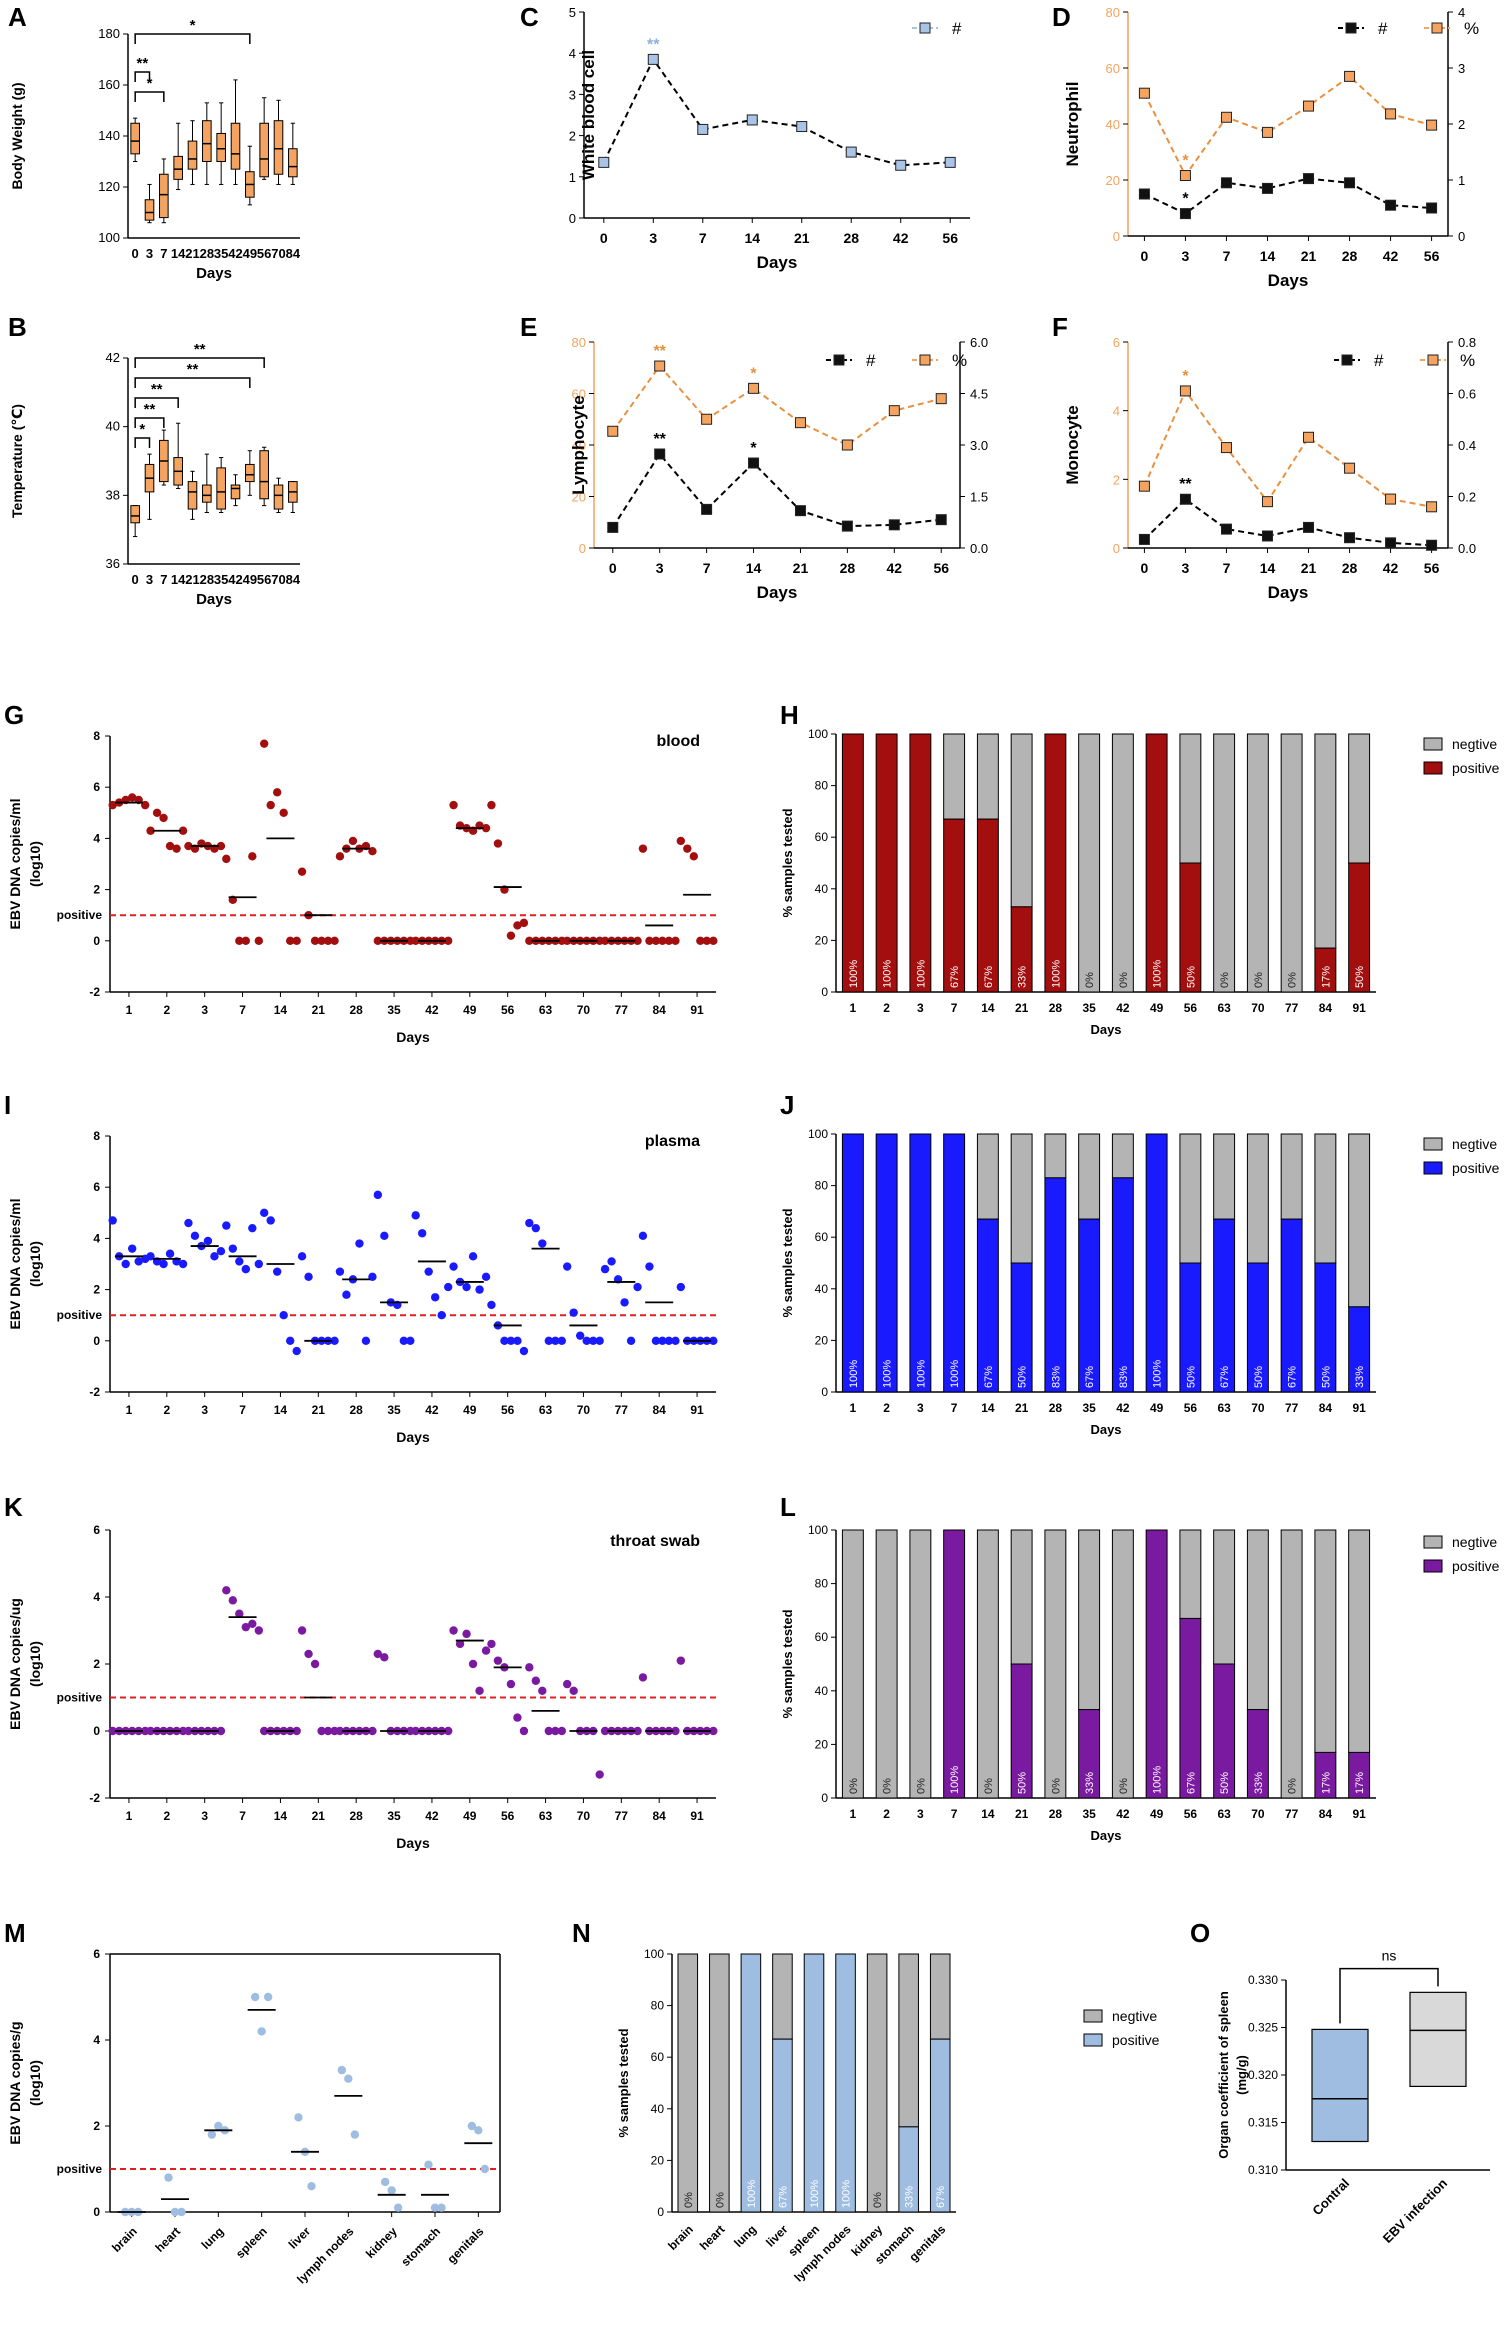 This screenshot has height=2342, width=1506. Describe the element at coordinates (1116, 236) in the screenshot. I see `y-tick-label: 0` at that location.